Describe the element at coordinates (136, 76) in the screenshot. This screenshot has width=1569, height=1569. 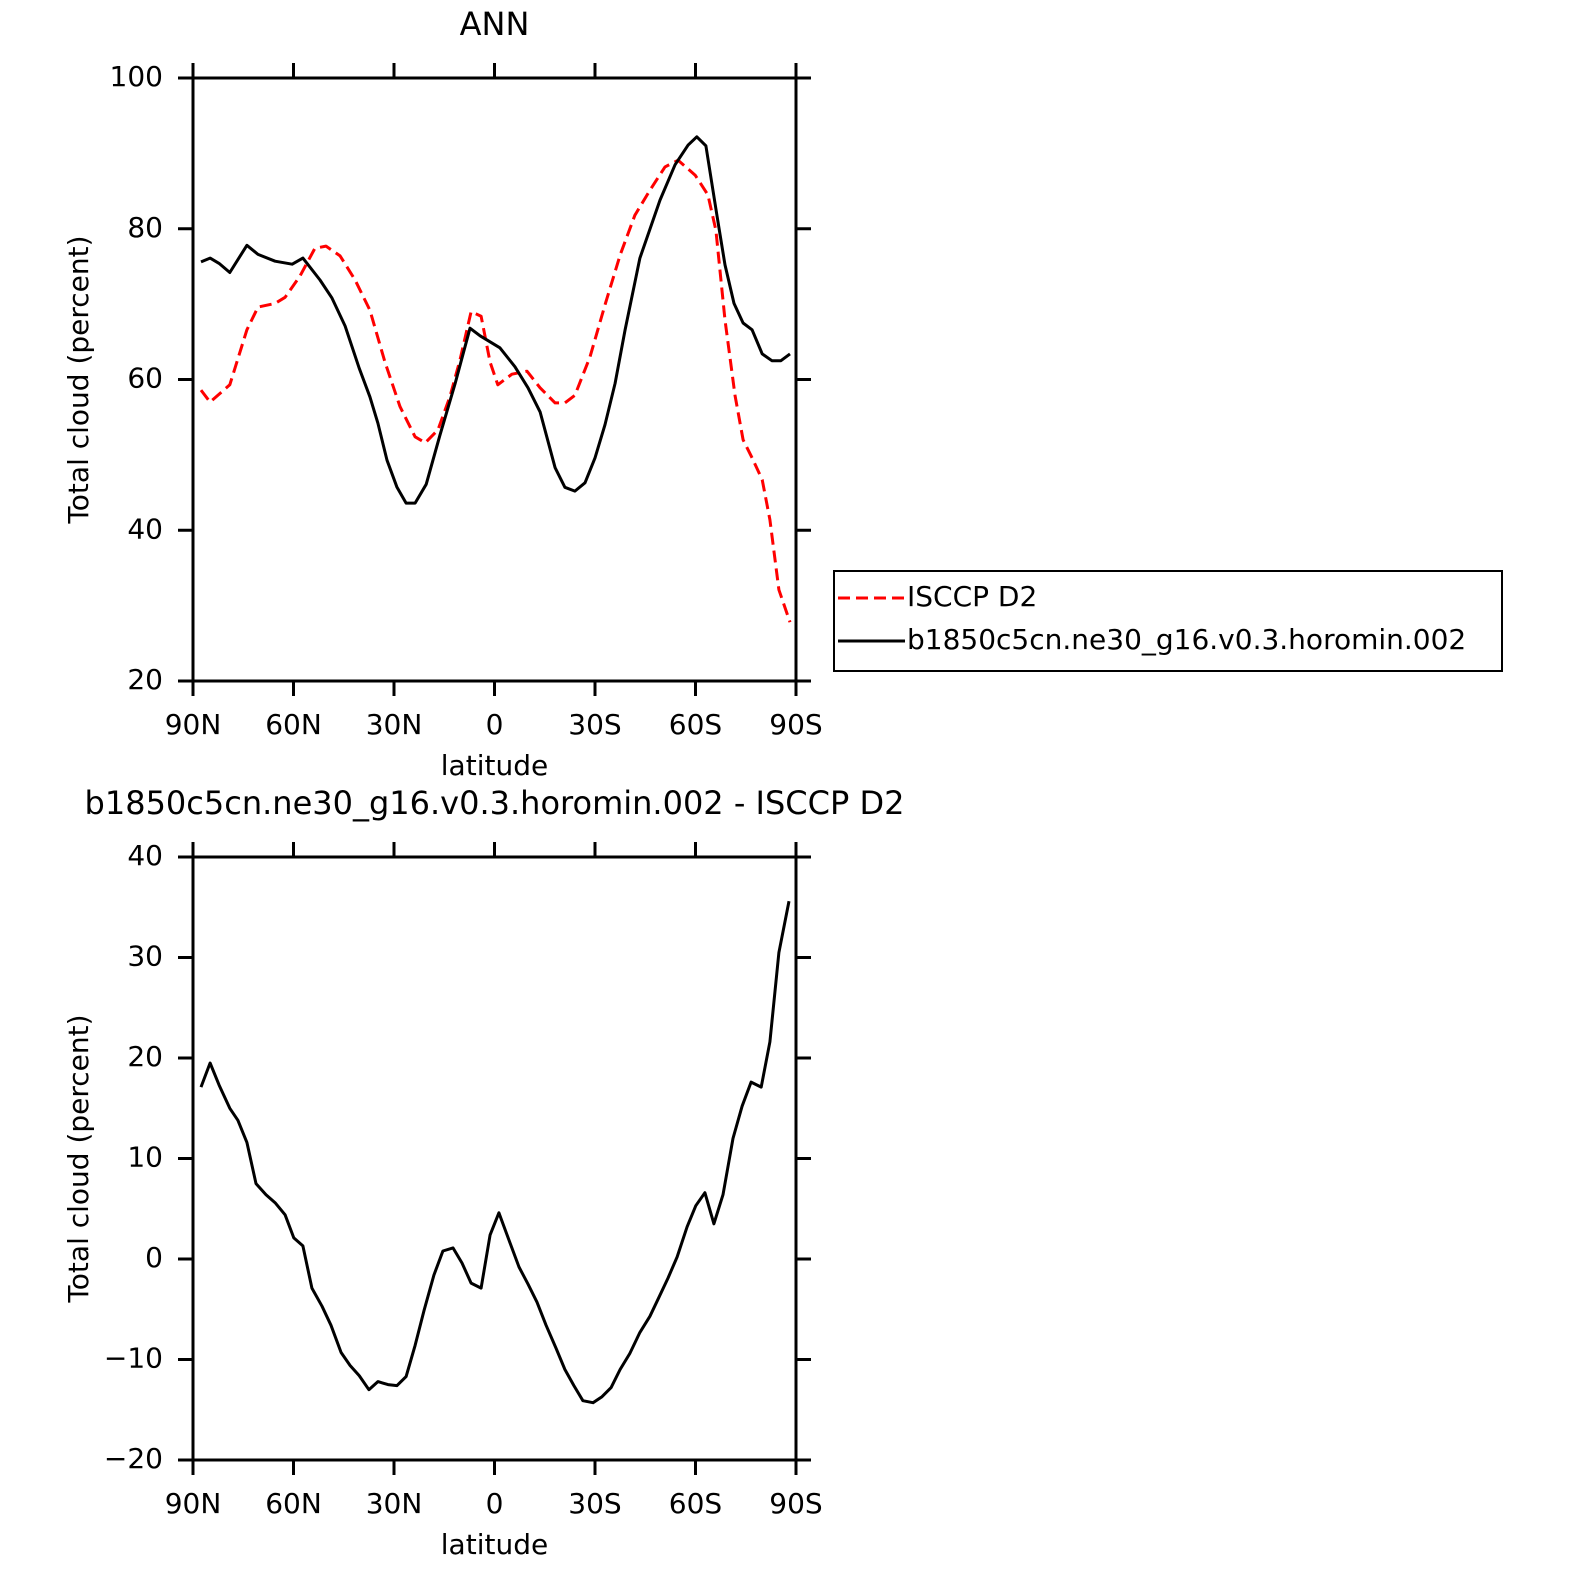
I see `y-tick-label: 100` at that location.